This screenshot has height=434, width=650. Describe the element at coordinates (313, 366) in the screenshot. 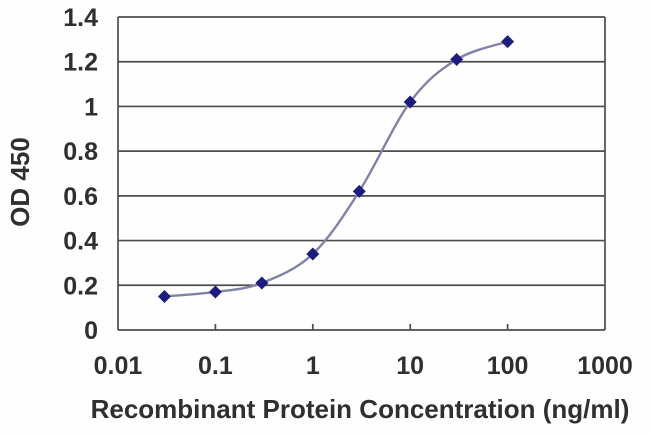

I see `x-tick-label: 1` at that location.